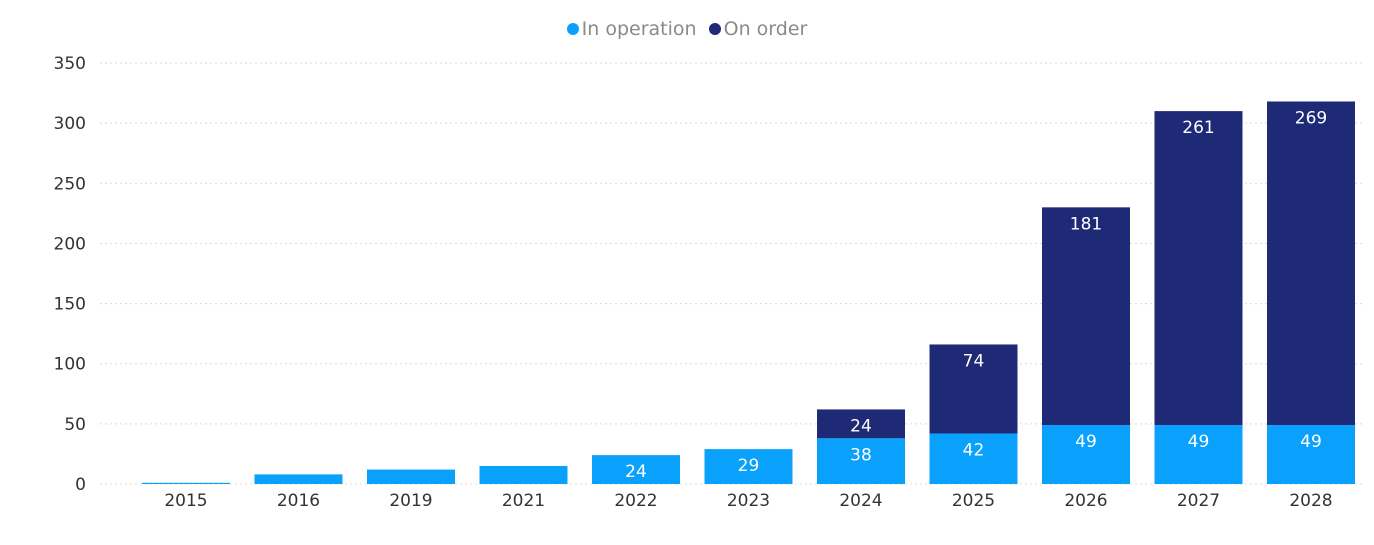 This screenshot has height=545, width=1374. I want to click on data-label-in-operation-2025: 42, so click(974, 450).